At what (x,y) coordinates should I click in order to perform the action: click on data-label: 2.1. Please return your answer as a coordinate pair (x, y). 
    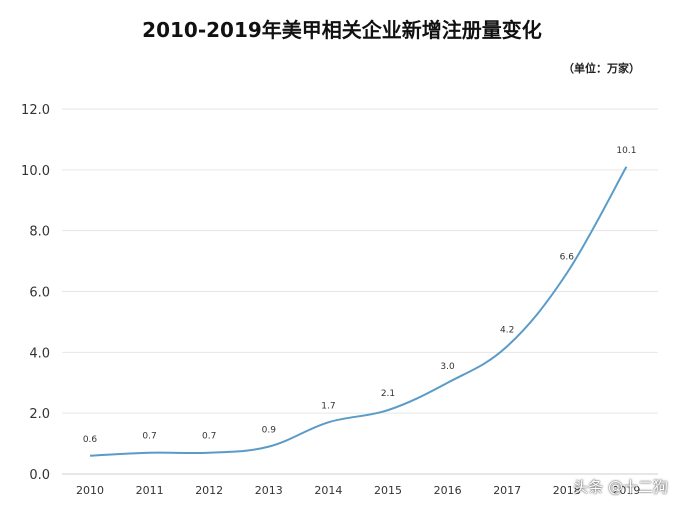
    Looking at the image, I should click on (388, 394).